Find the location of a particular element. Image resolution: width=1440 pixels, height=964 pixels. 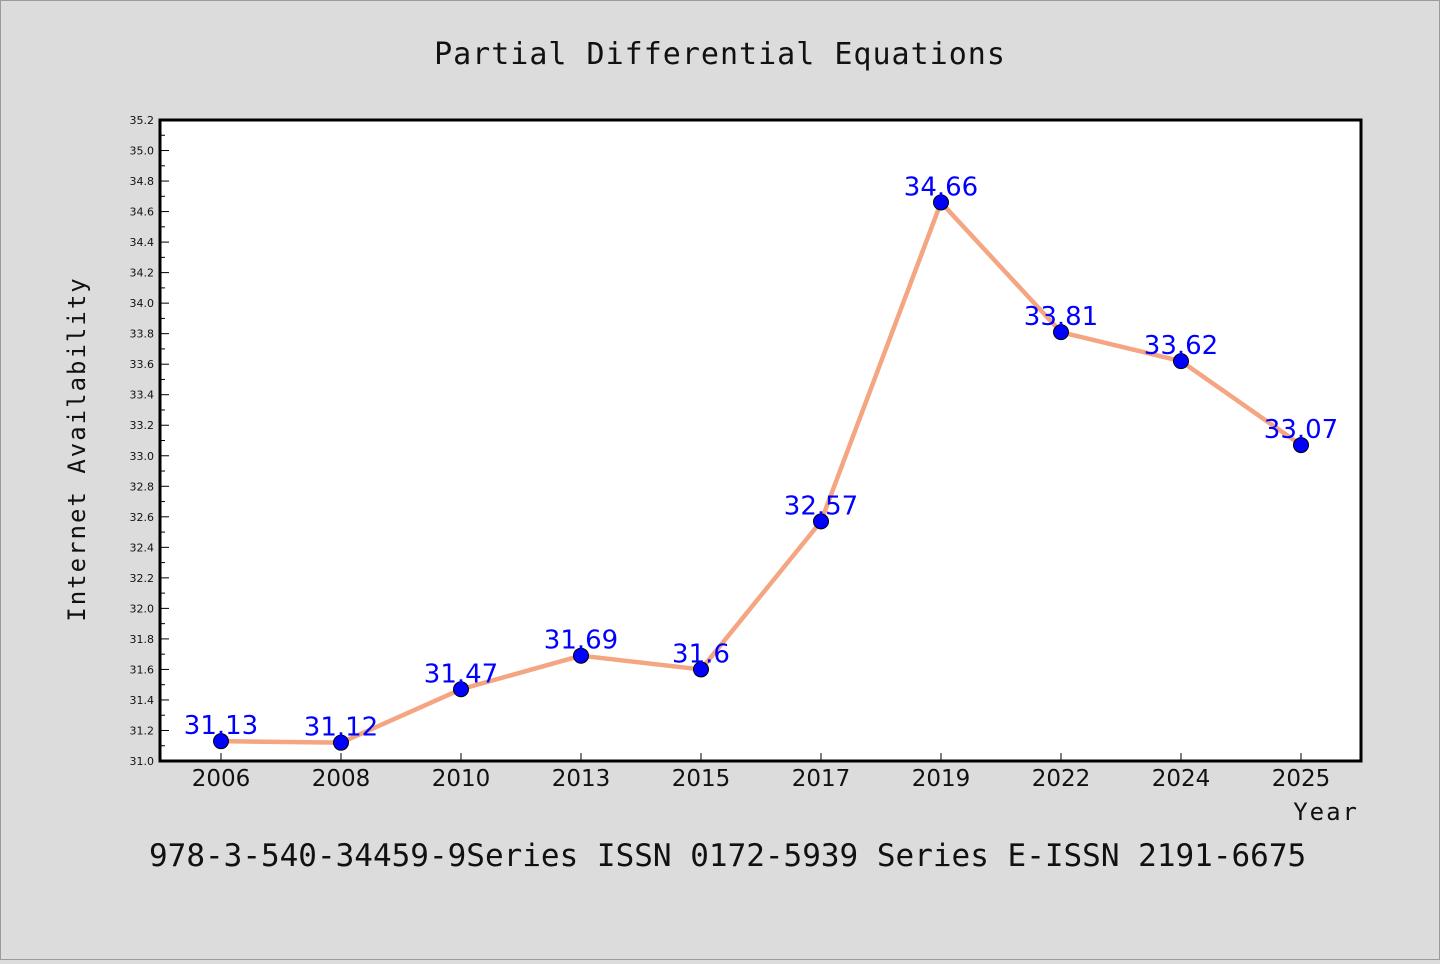

data-label: 31.6 is located at coordinates (701, 654).